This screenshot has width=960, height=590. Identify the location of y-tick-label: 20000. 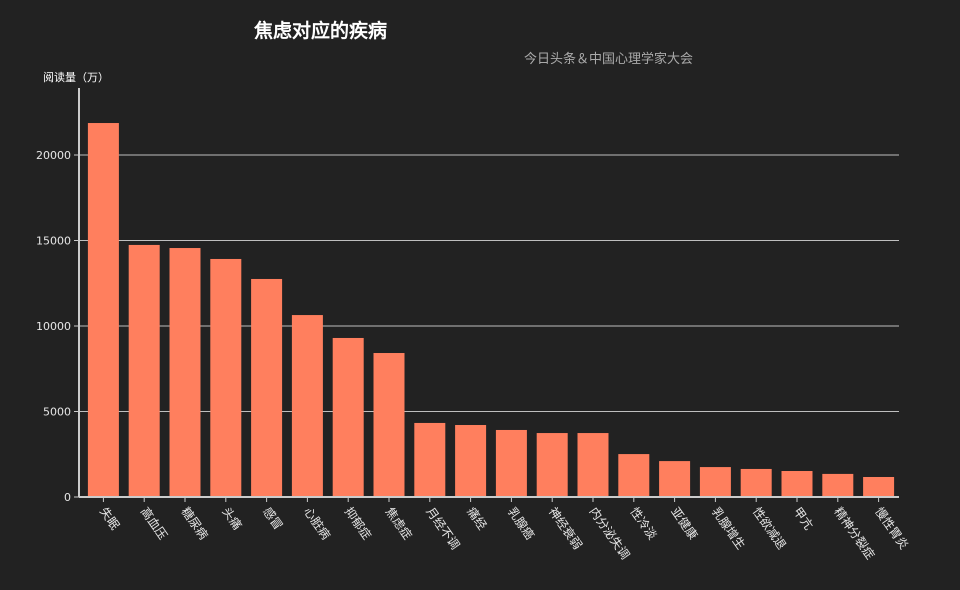
(53, 155).